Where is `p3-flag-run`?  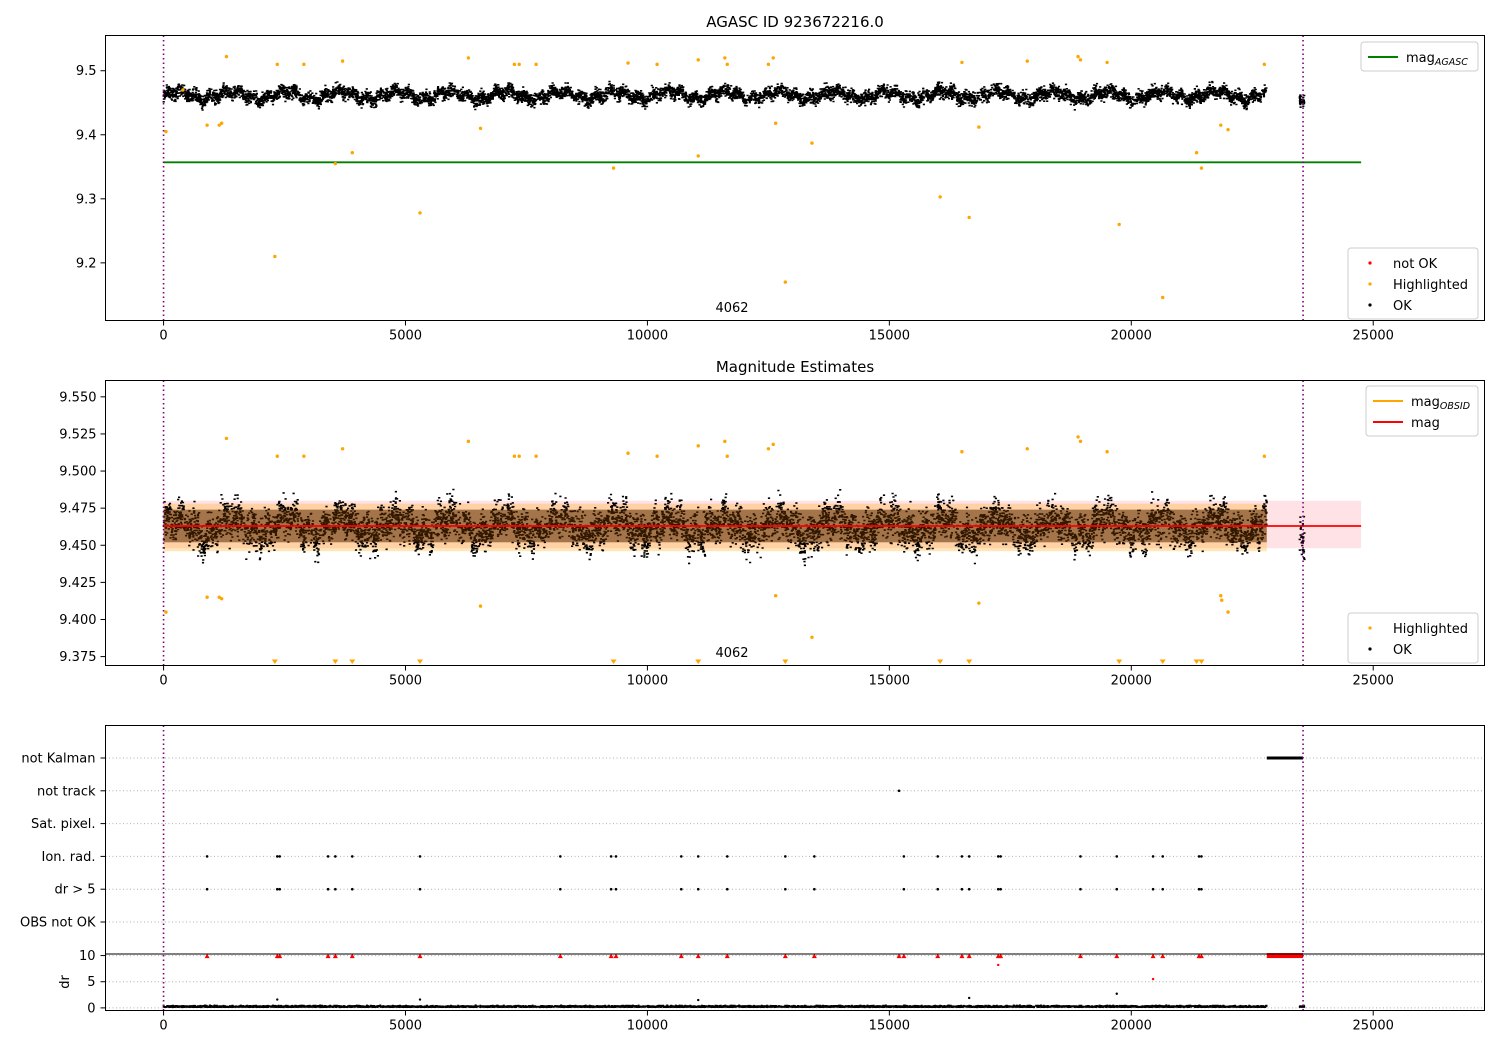 p3-flag-run is located at coordinates (1285, 758).